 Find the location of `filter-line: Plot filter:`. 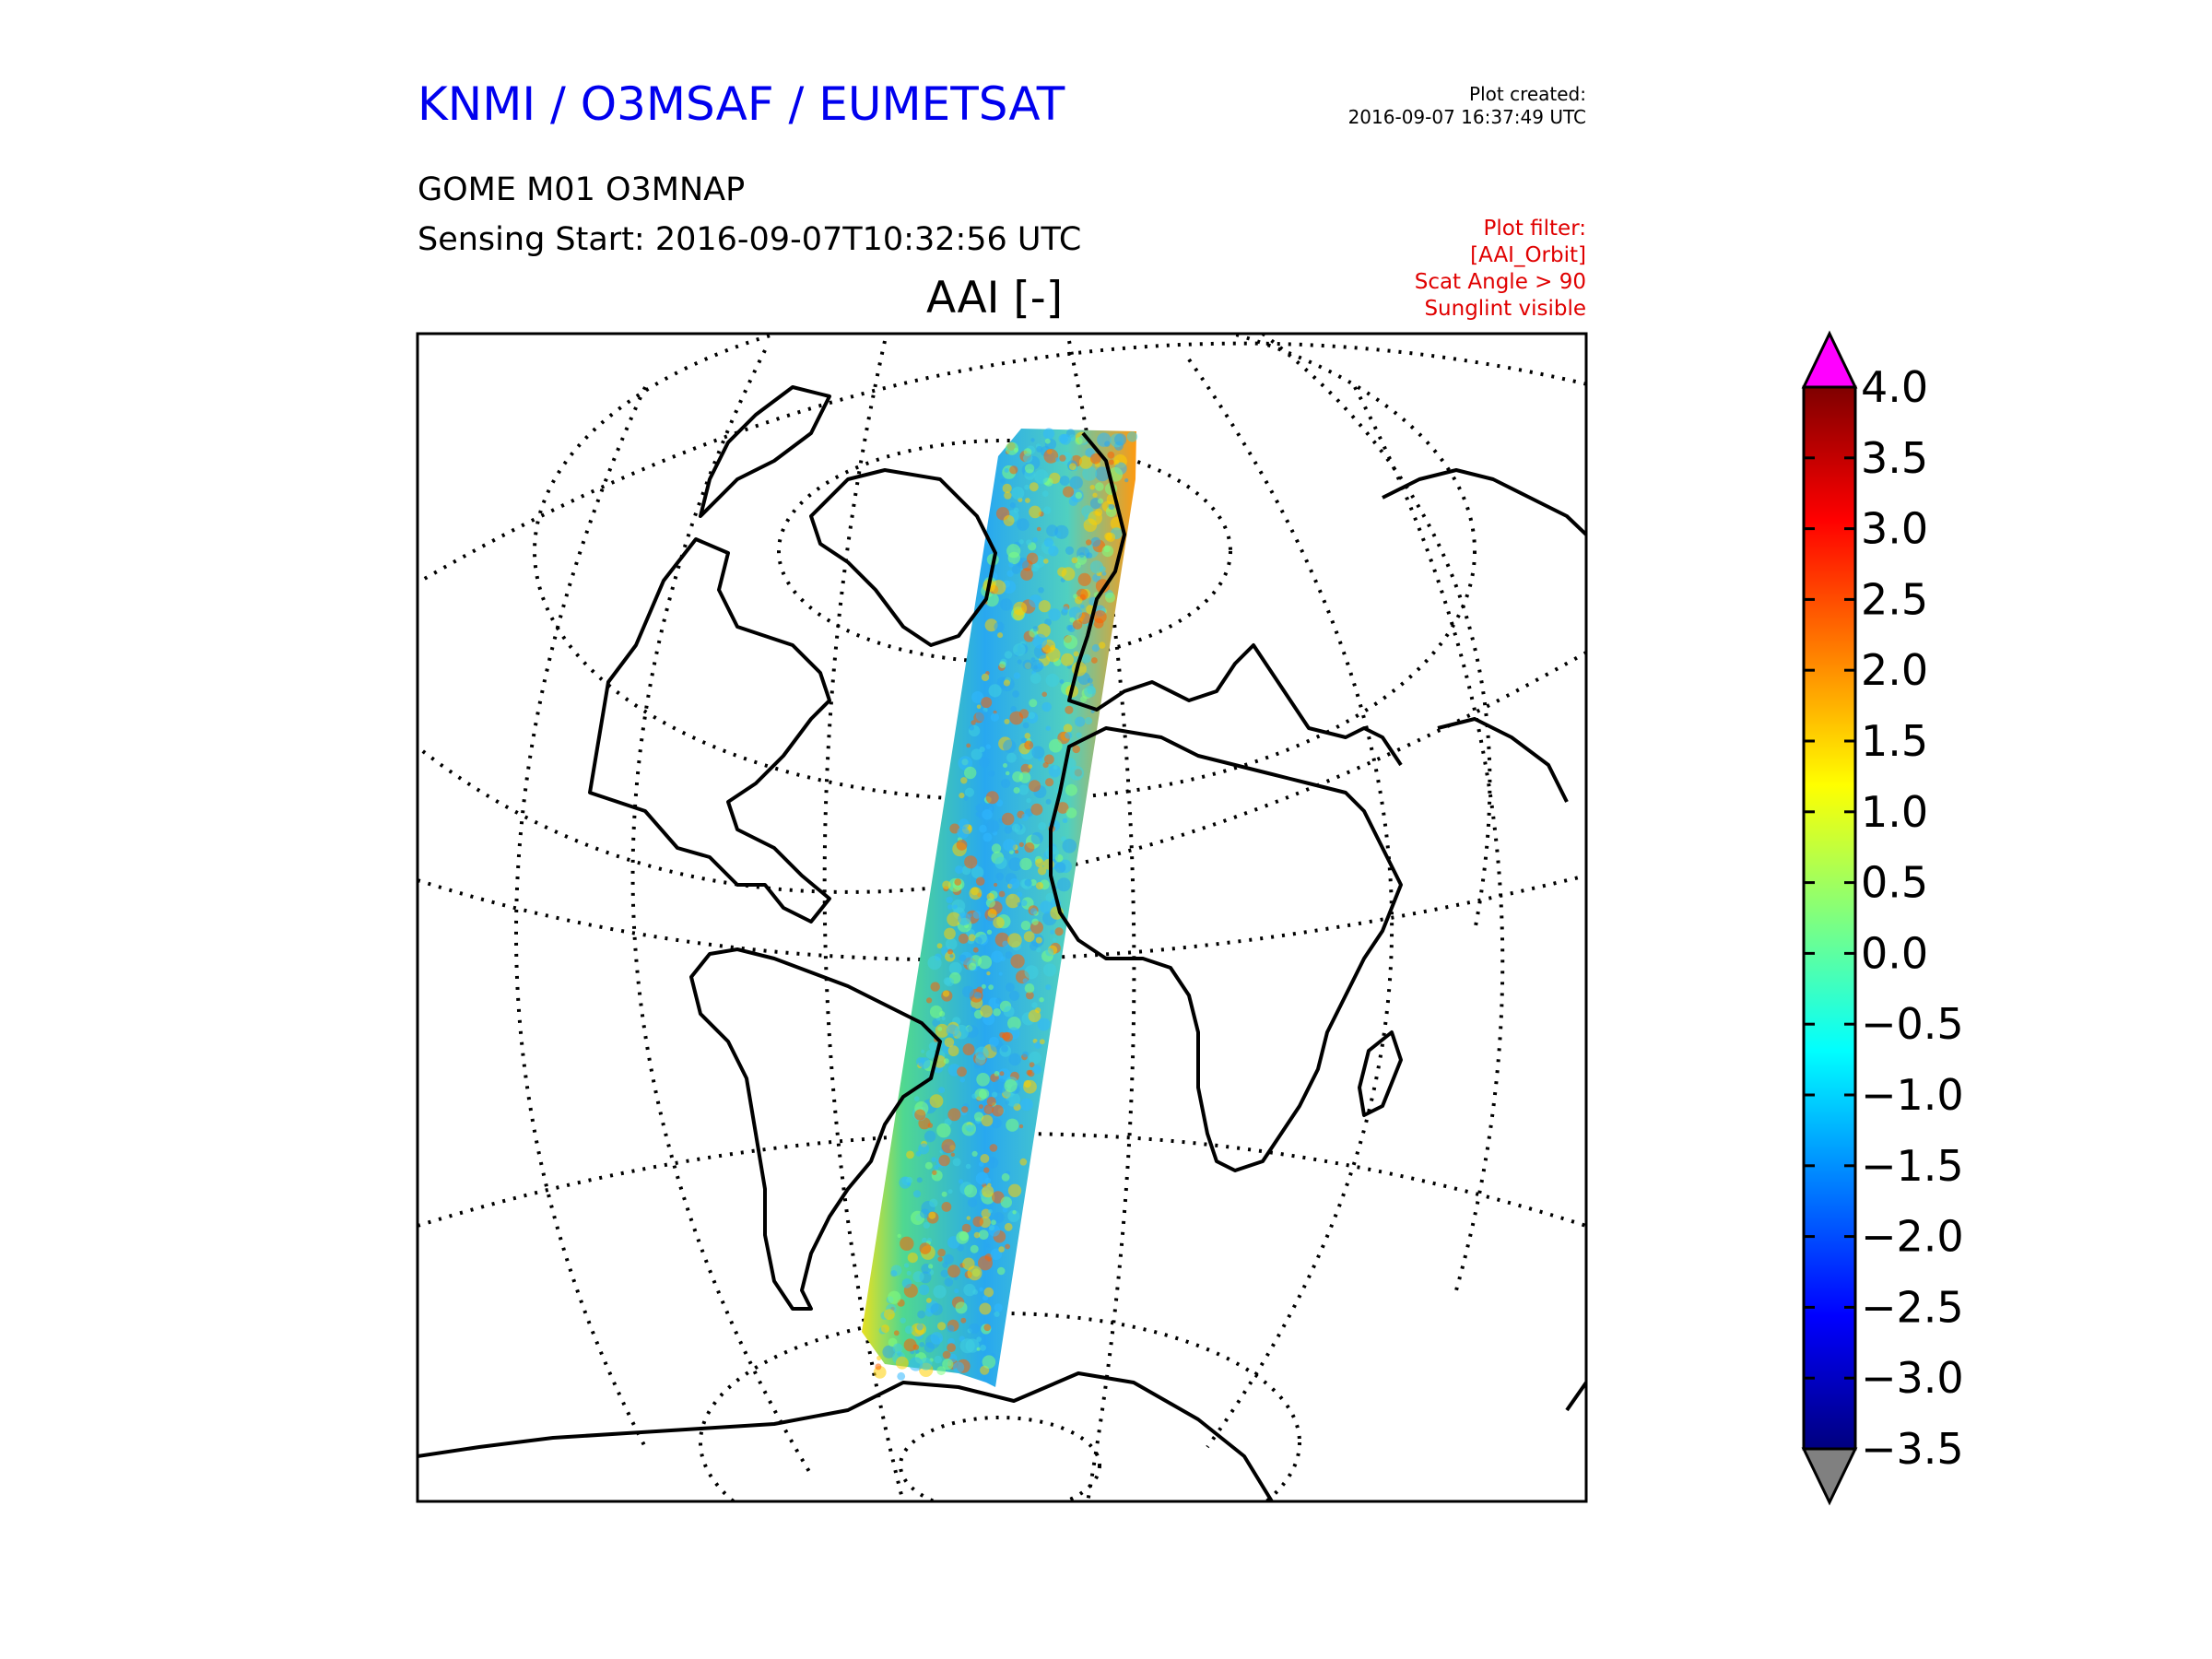

filter-line: Plot filter: is located at coordinates (1534, 229).